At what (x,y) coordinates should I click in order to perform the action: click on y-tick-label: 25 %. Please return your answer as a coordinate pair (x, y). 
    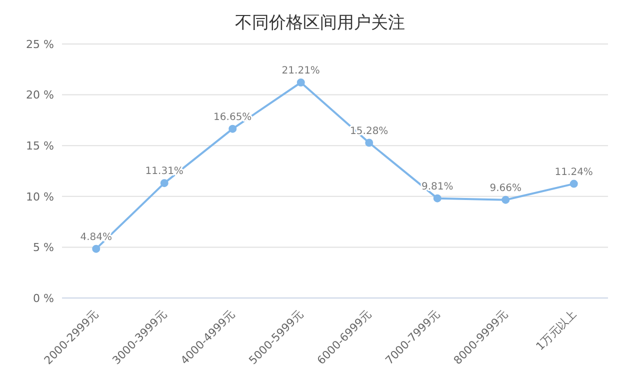
    Looking at the image, I should click on (40, 44).